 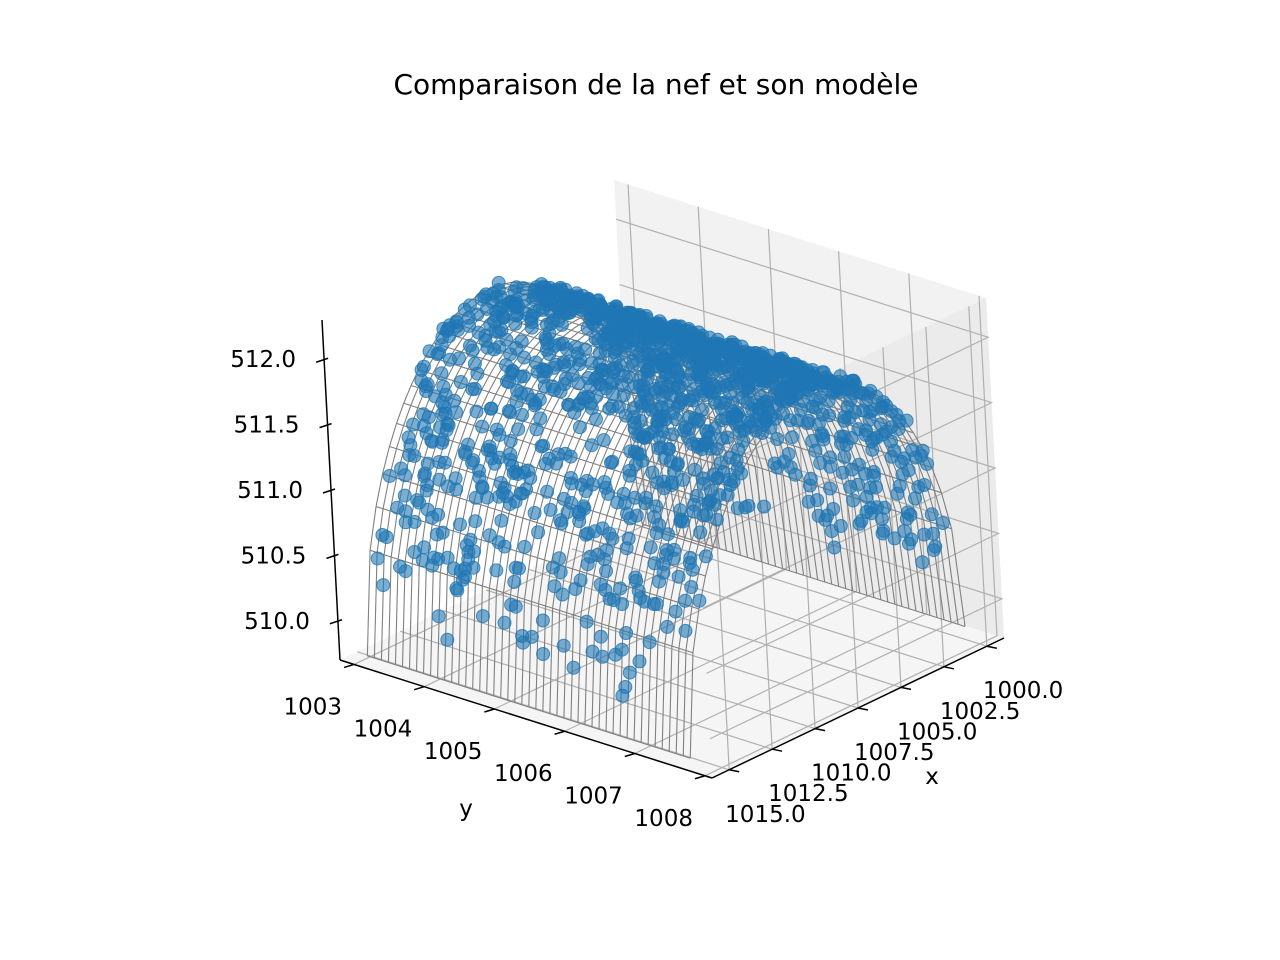 I want to click on x-tick-label: 1015.0, so click(x=765, y=815).